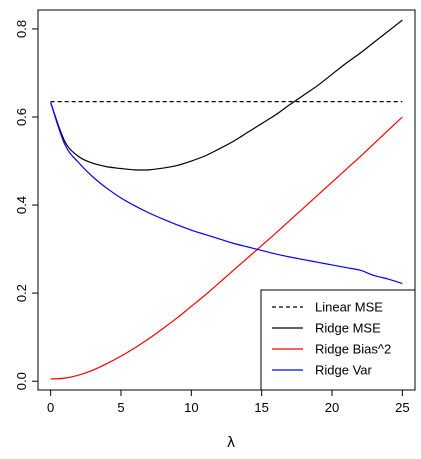 Image resolution: width=421 pixels, height=459 pixels. What do you see at coordinates (50, 407) in the screenshot?
I see `x-tick-label: 0` at bounding box center [50, 407].